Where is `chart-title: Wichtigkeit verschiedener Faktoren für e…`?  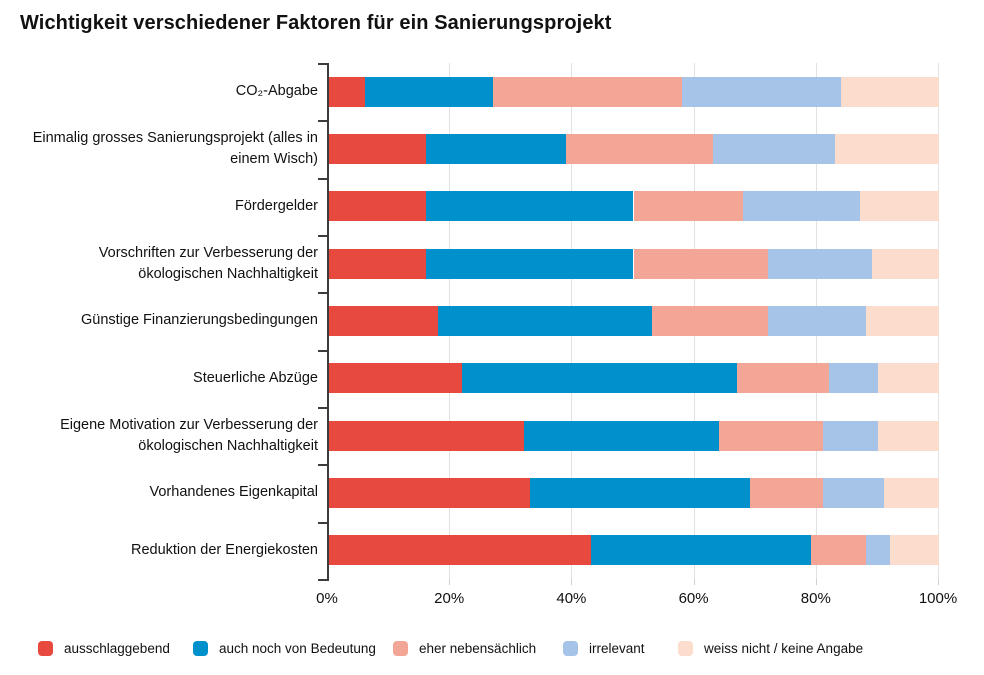 chart-title: Wichtigkeit verschiedener Faktoren für e… is located at coordinates (316, 23).